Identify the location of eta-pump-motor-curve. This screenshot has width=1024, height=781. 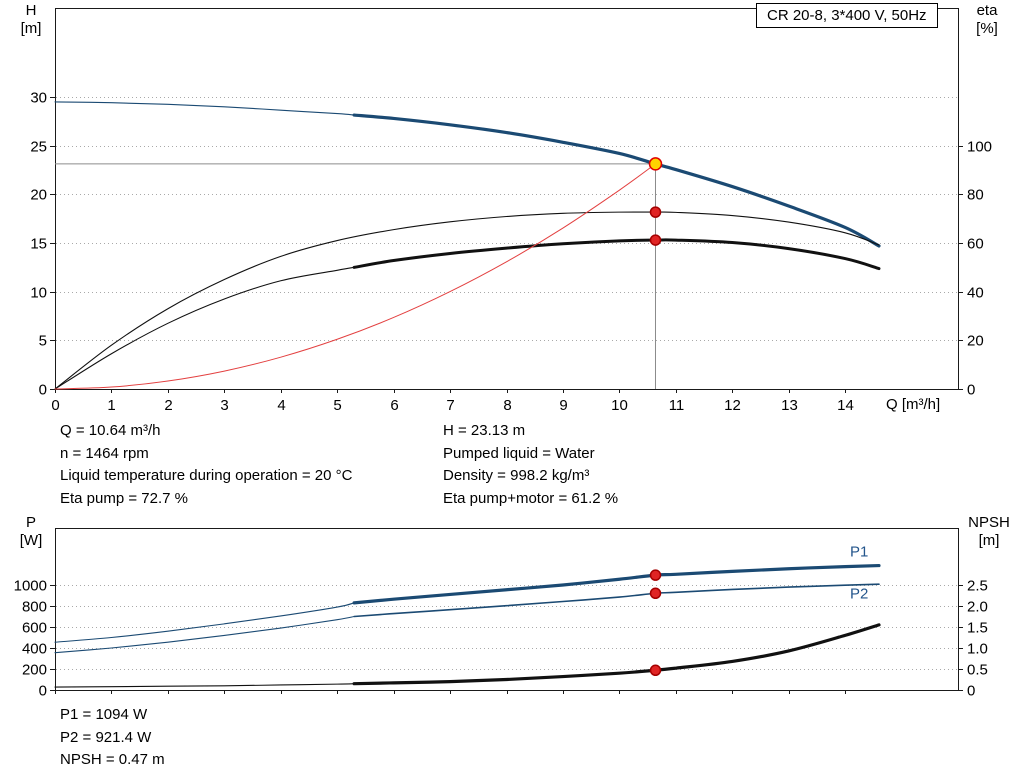
(616, 254).